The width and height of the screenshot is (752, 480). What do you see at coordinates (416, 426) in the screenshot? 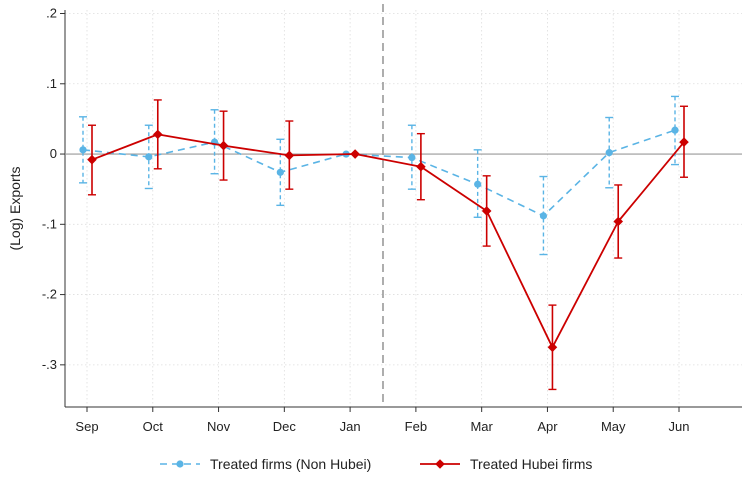
I see `x-tick-label-feb: Feb` at bounding box center [416, 426].